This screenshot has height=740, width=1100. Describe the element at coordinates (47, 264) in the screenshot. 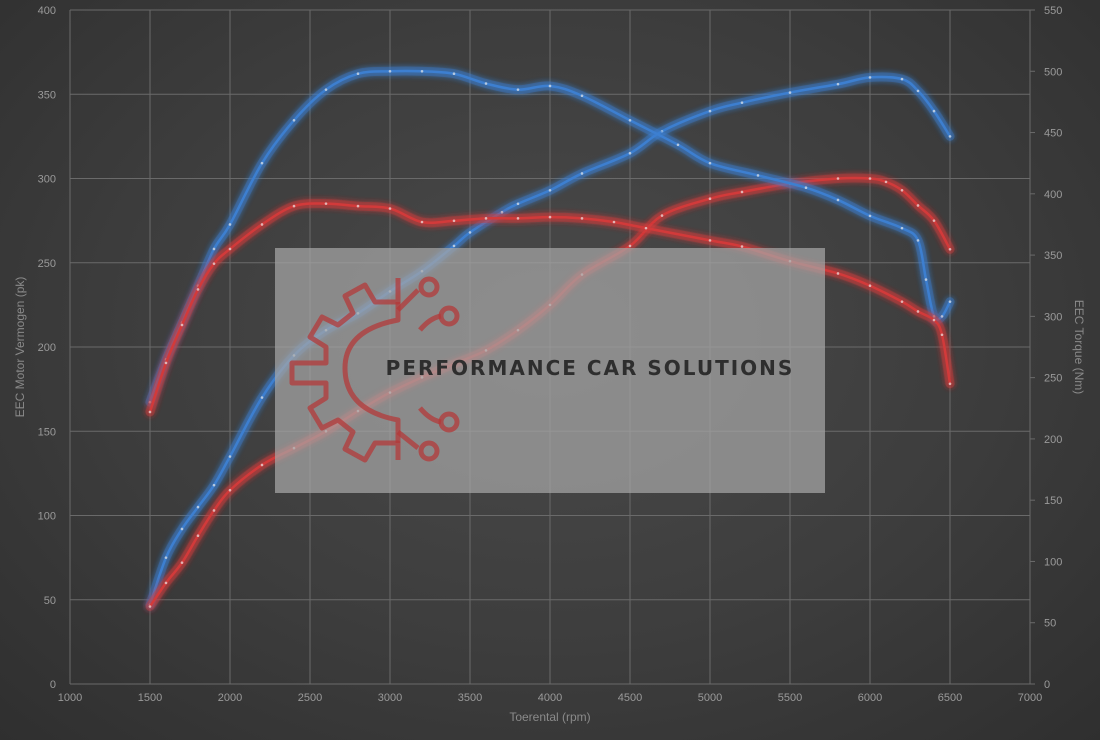

I see `y-left-tick-label: 250` at that location.